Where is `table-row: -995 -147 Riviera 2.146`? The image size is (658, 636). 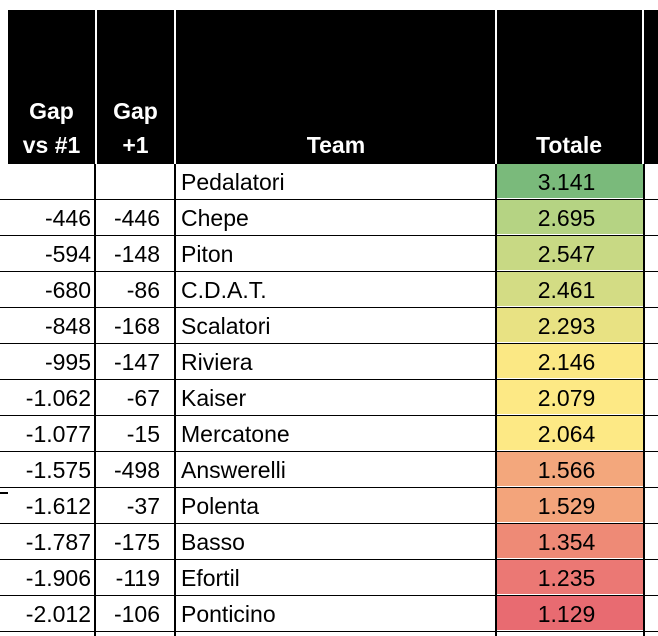 table-row: -995 -147 Riviera 2.146 is located at coordinates (329, 362).